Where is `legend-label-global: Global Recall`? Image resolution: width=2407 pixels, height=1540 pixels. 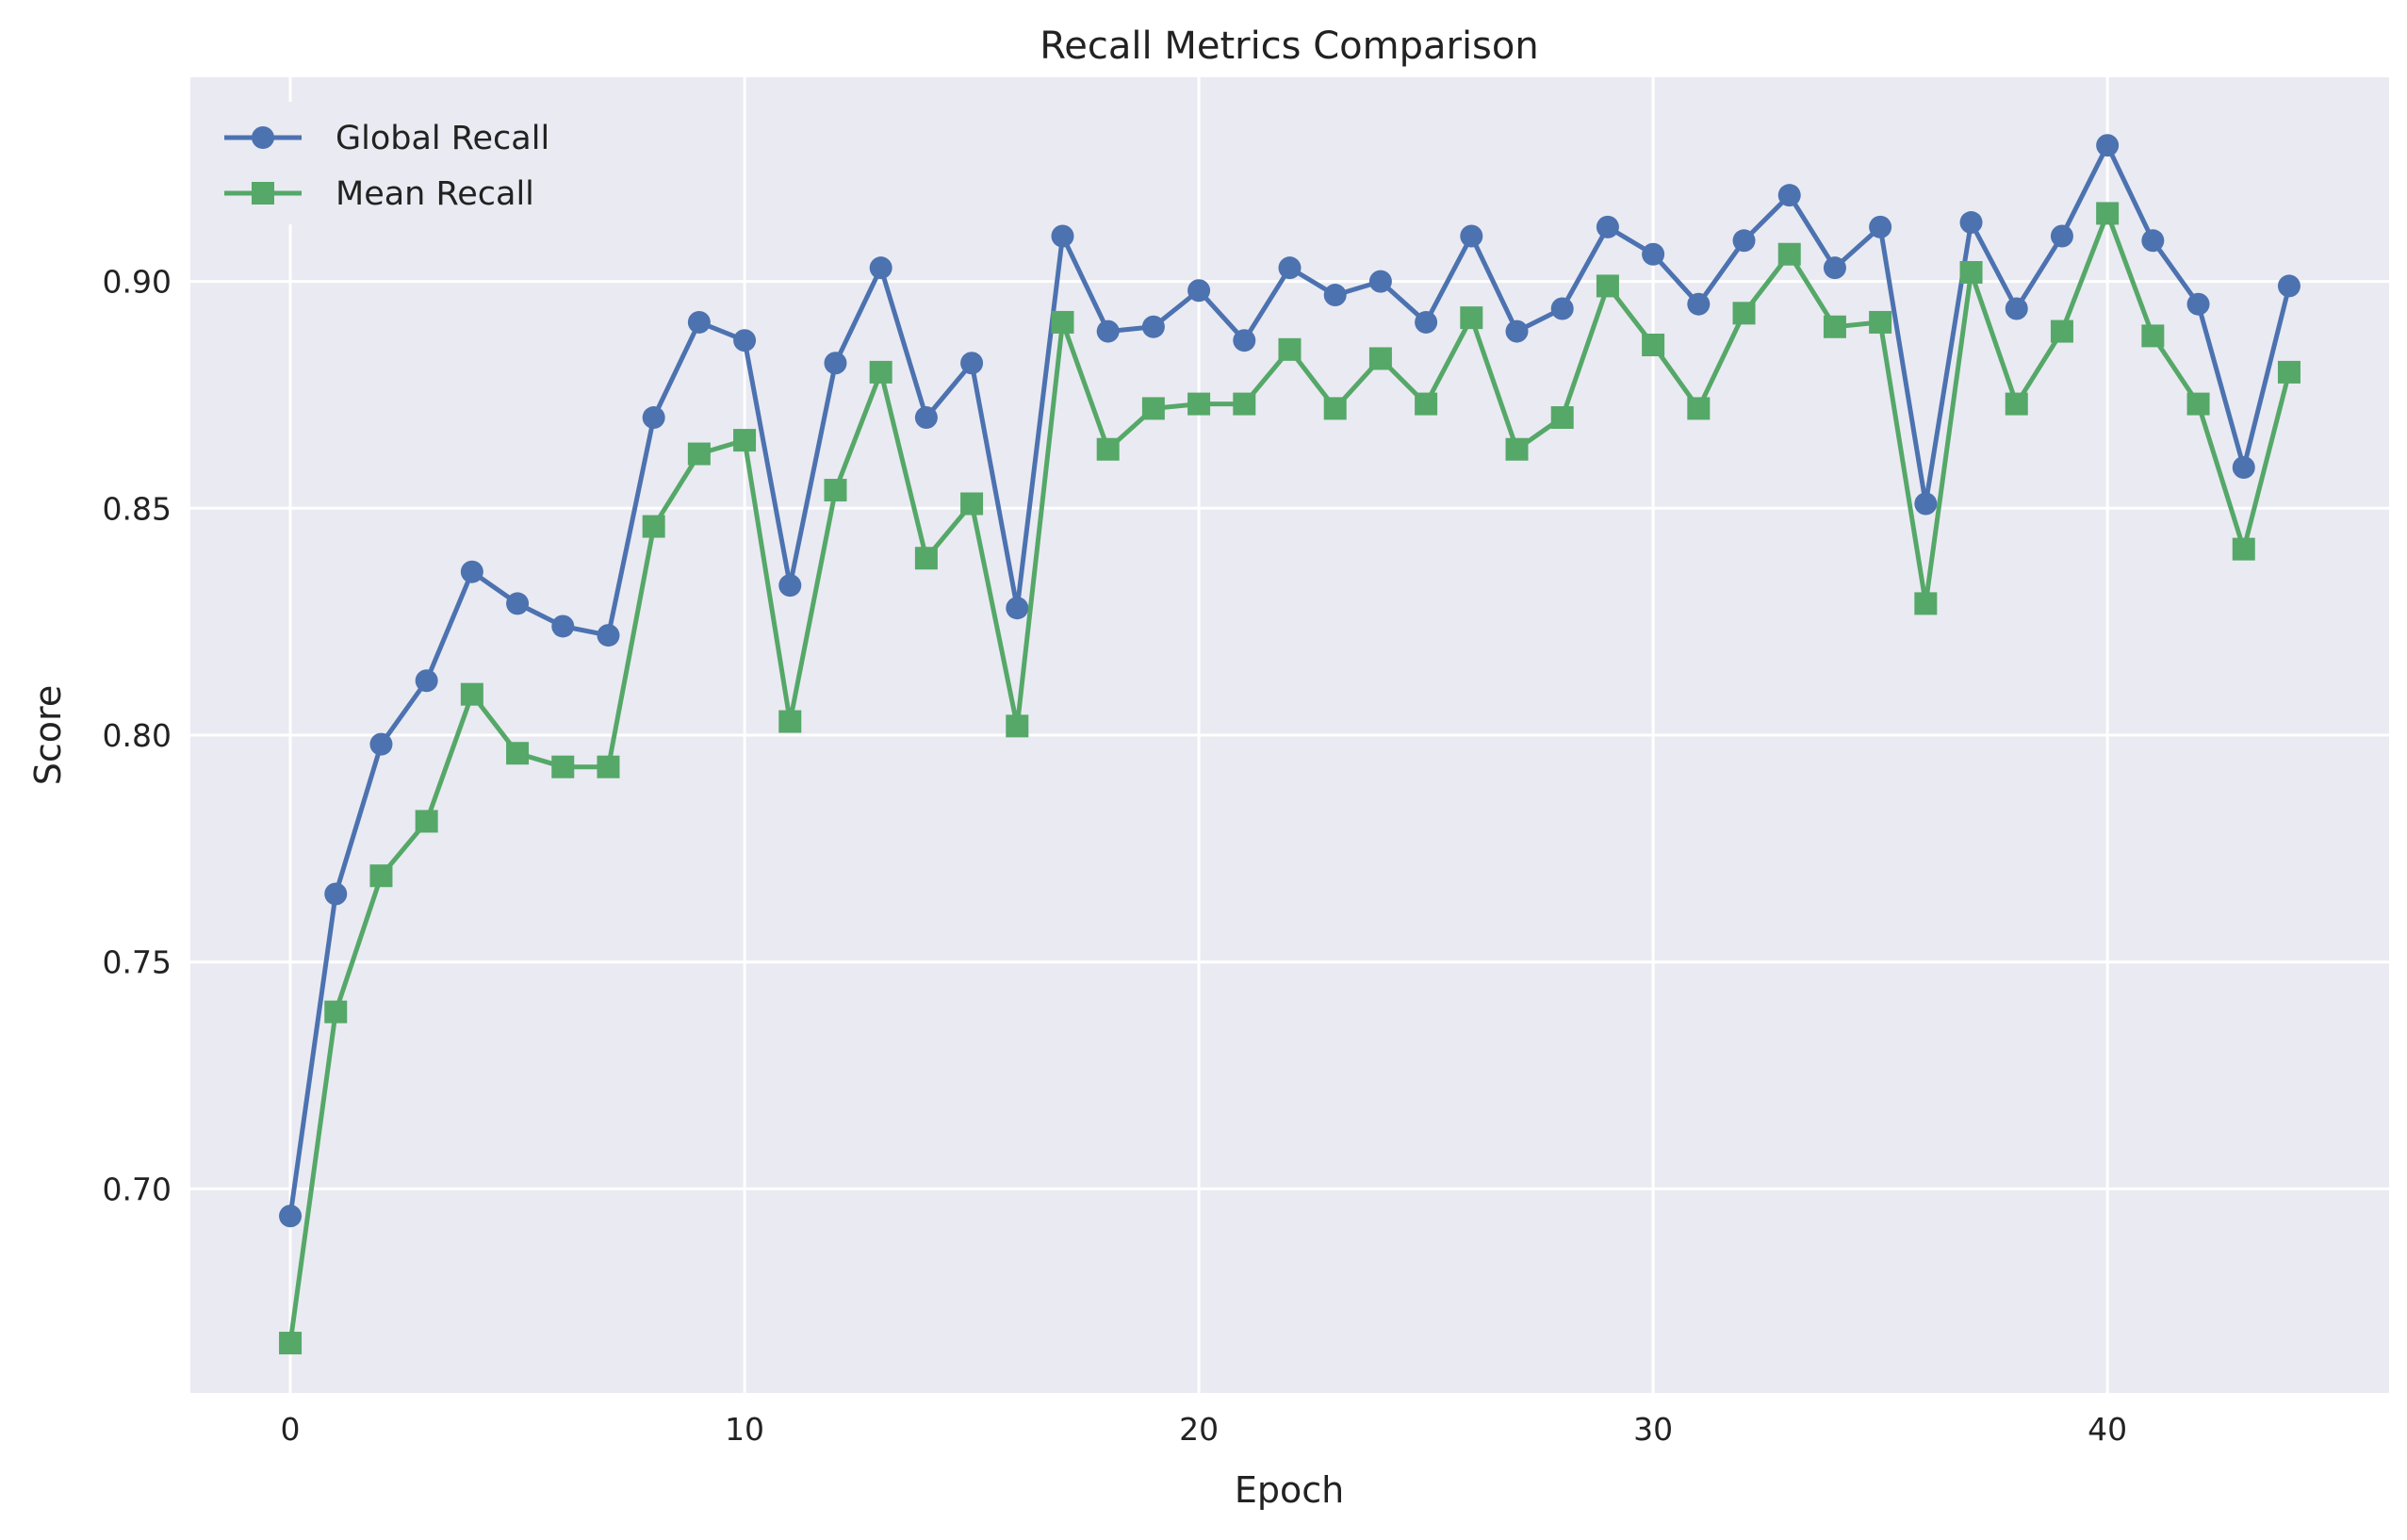
legend-label-global: Global Recall is located at coordinates (442, 138).